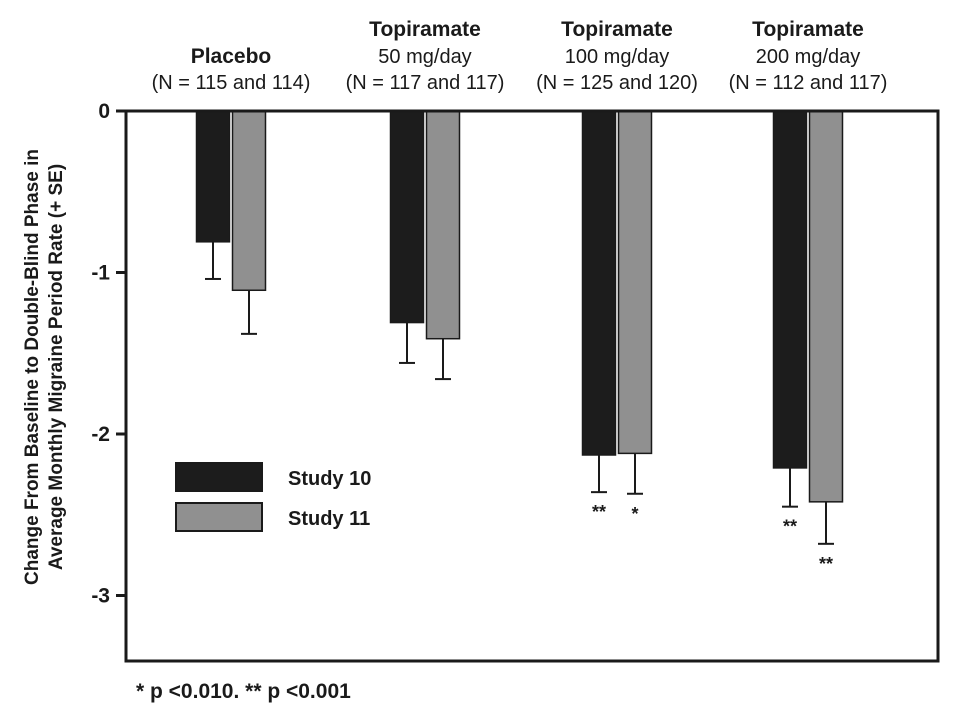 This screenshot has width=960, height=728. I want to click on group-header-n-count: (N = 117 and 117), so click(425, 83).